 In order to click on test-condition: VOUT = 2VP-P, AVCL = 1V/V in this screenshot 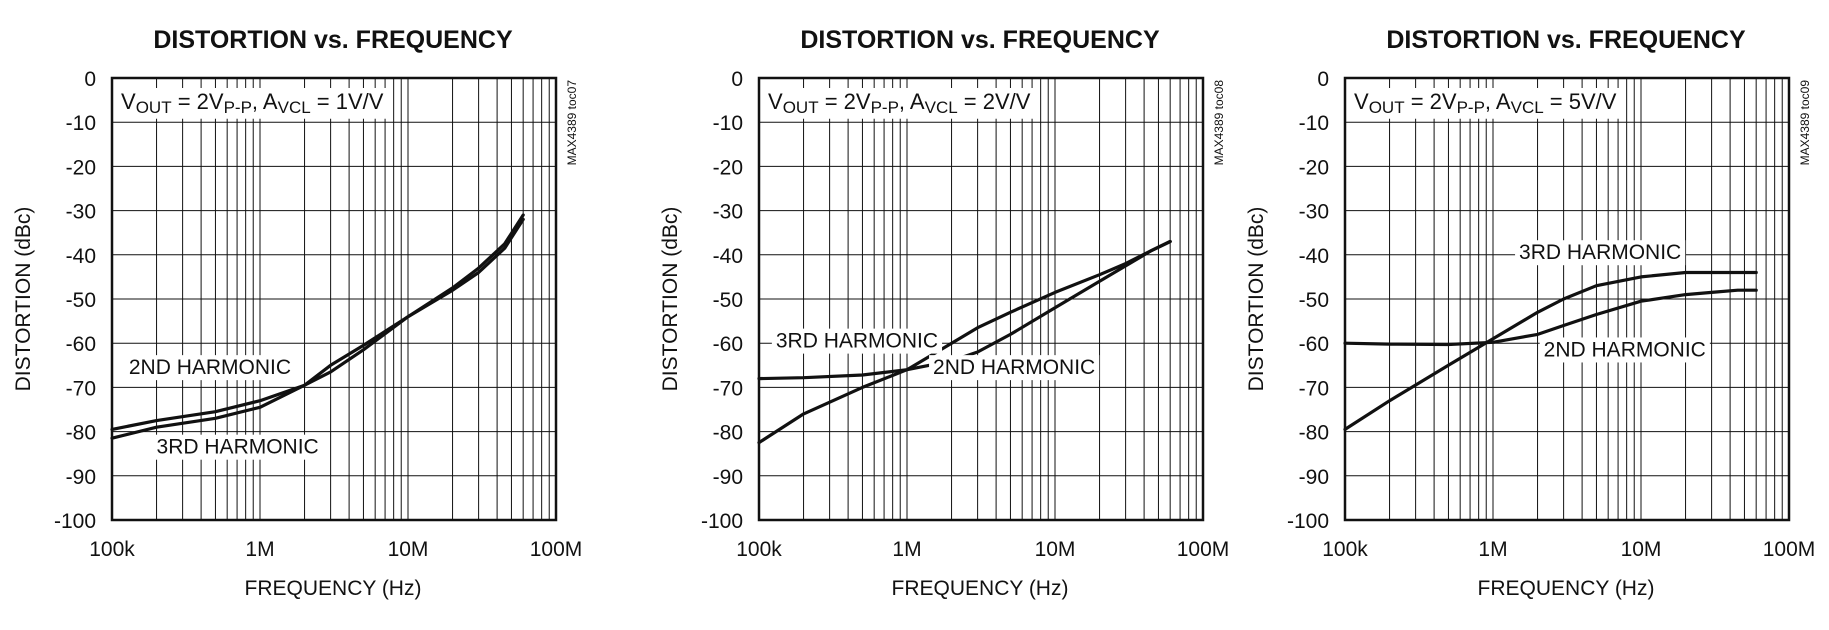, I will do `click(252, 103)`.